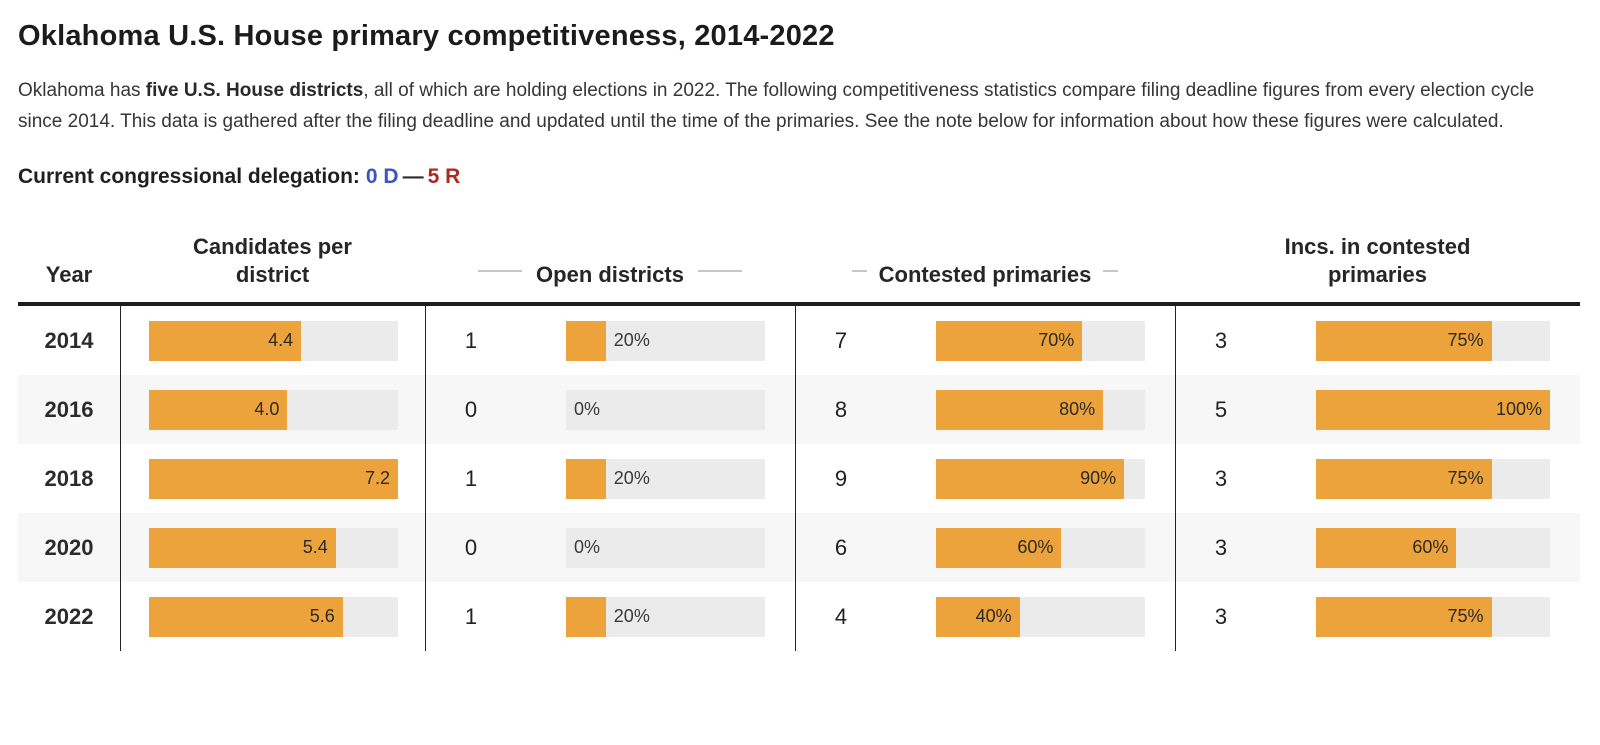  What do you see at coordinates (1433, 409) in the screenshot?
I see `bar-track: 100%` at bounding box center [1433, 409].